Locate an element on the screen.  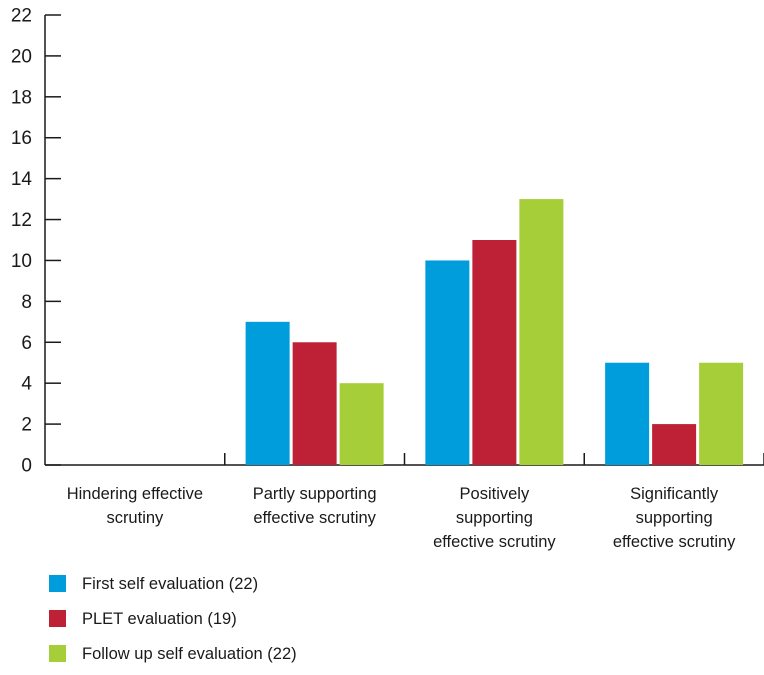
y-tick-label: 12 is located at coordinates (21, 220).